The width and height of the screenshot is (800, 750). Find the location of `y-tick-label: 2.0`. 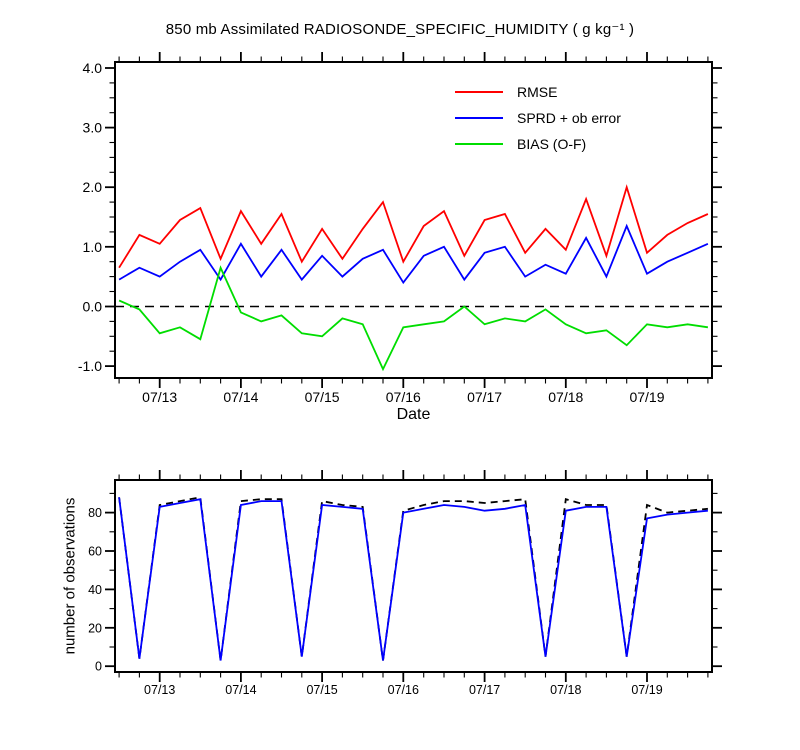

y-tick-label: 2.0 is located at coordinates (93, 187).